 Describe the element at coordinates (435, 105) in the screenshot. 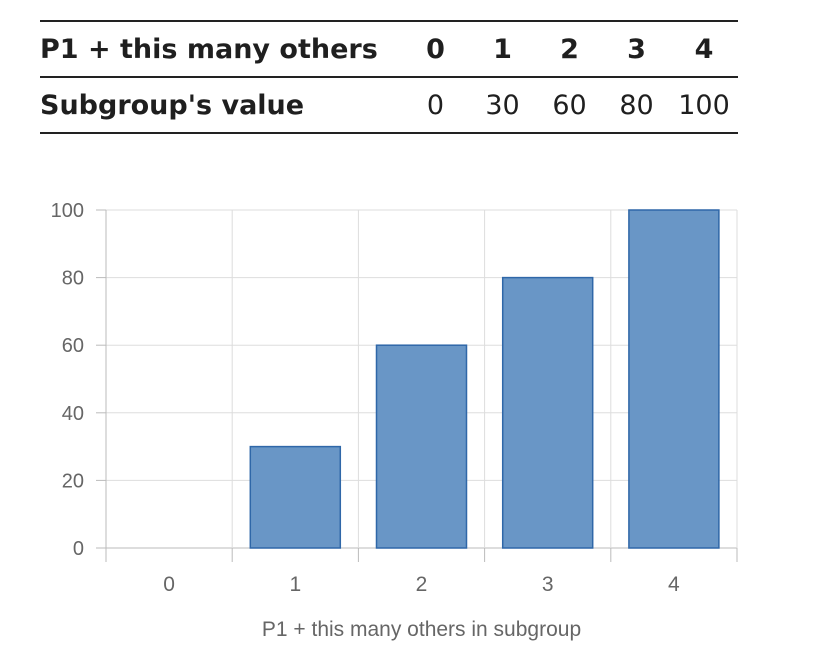

I see `value-cell: 0` at that location.